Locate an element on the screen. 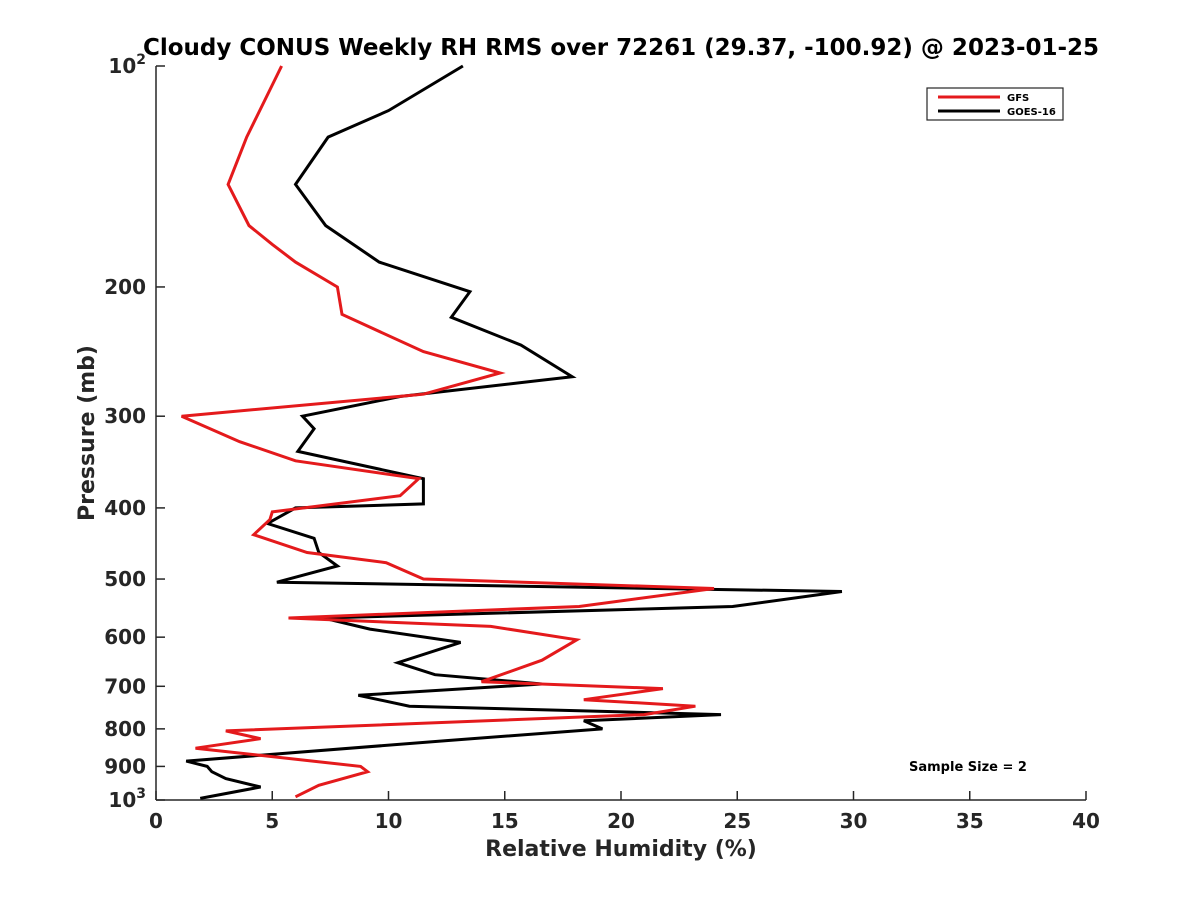  y-tick-label-base: 700 is located at coordinates (125, 686).